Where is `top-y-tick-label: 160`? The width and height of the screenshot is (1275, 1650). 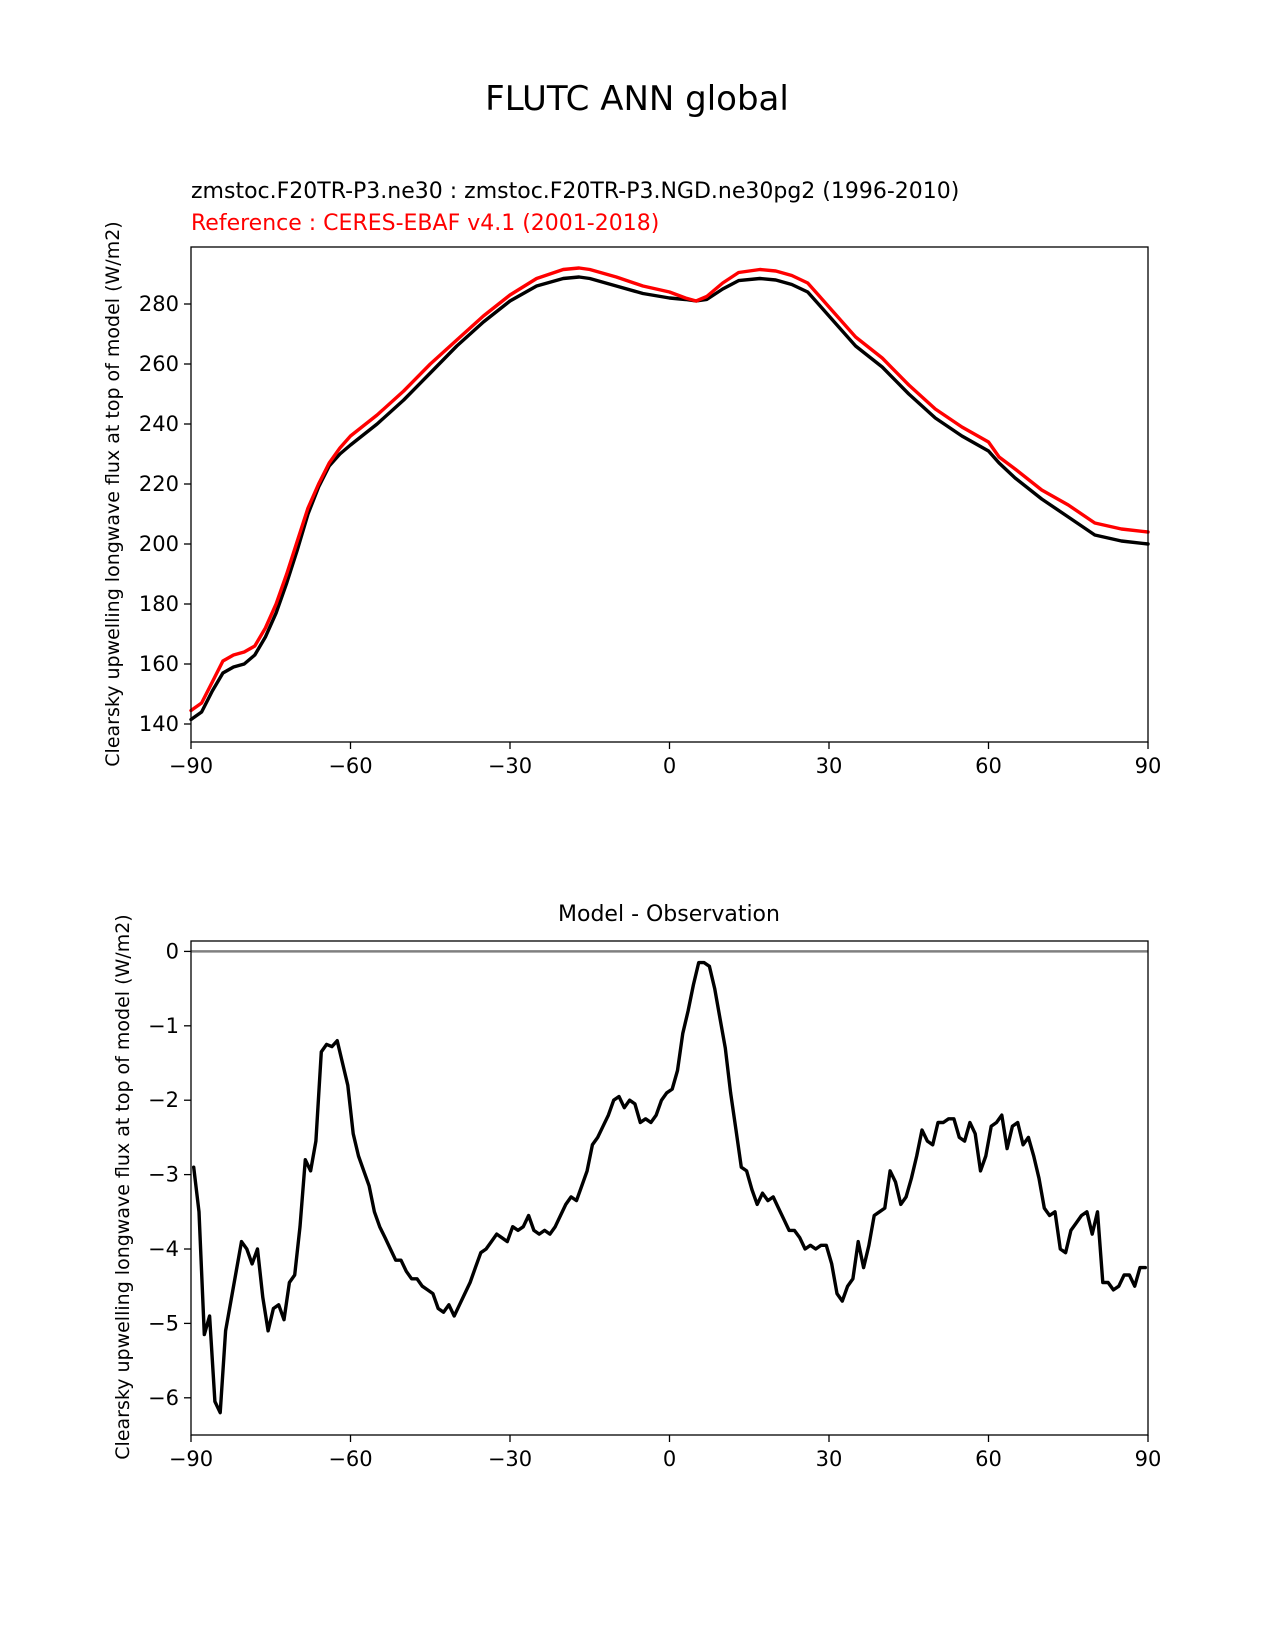 top-y-tick-label: 160 is located at coordinates (159, 664).